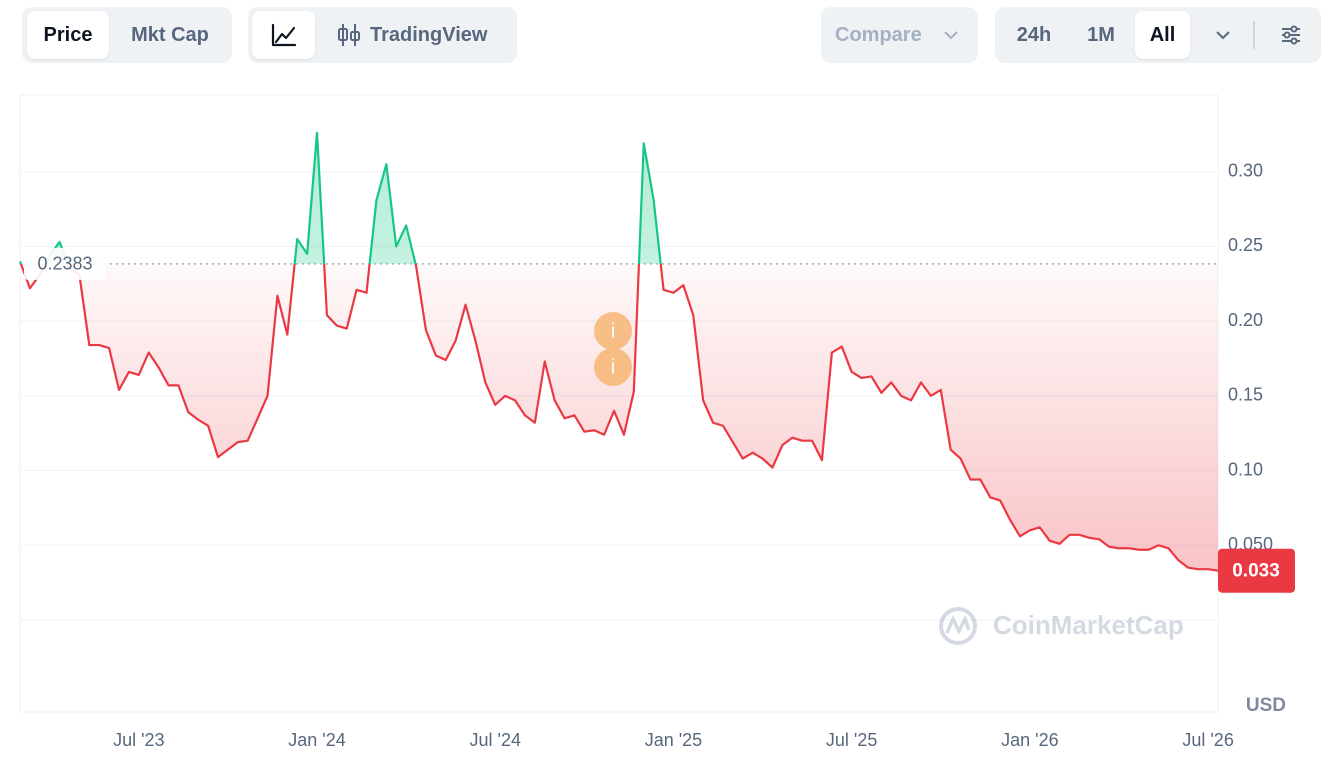  I want to click on divider, so click(1254, 35).